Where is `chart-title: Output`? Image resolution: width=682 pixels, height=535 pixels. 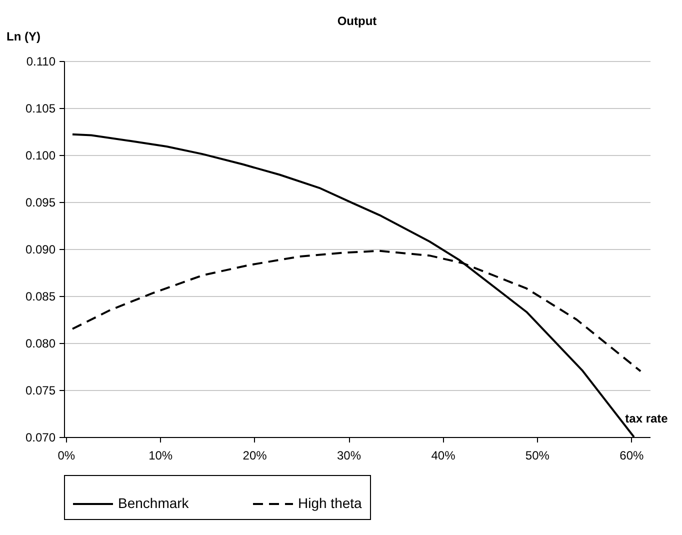 chart-title: Output is located at coordinates (357, 21).